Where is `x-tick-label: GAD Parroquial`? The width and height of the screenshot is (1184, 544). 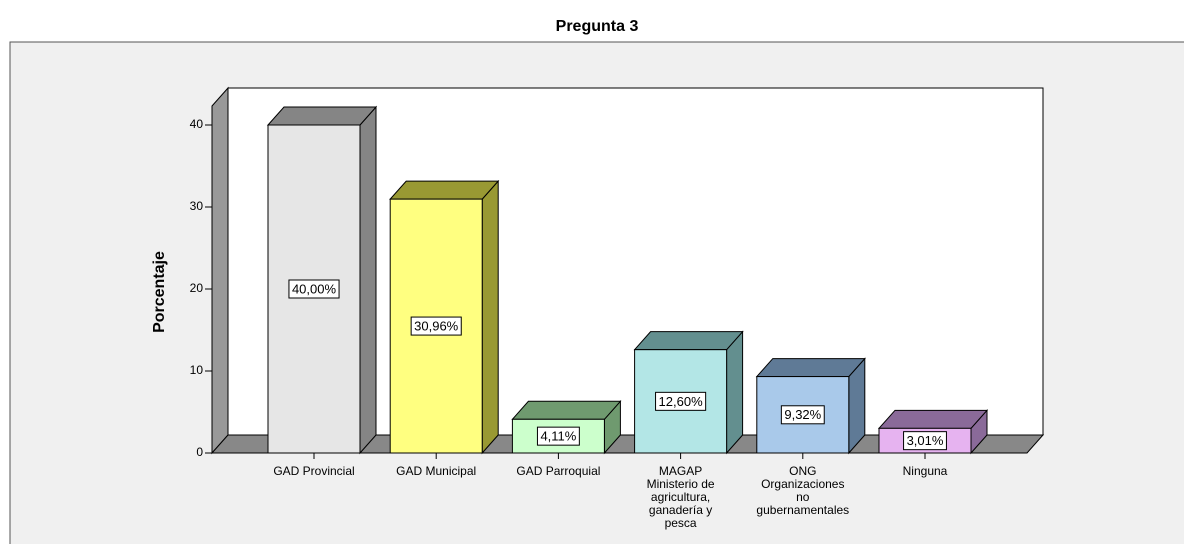 x-tick-label: GAD Parroquial is located at coordinates (558, 471).